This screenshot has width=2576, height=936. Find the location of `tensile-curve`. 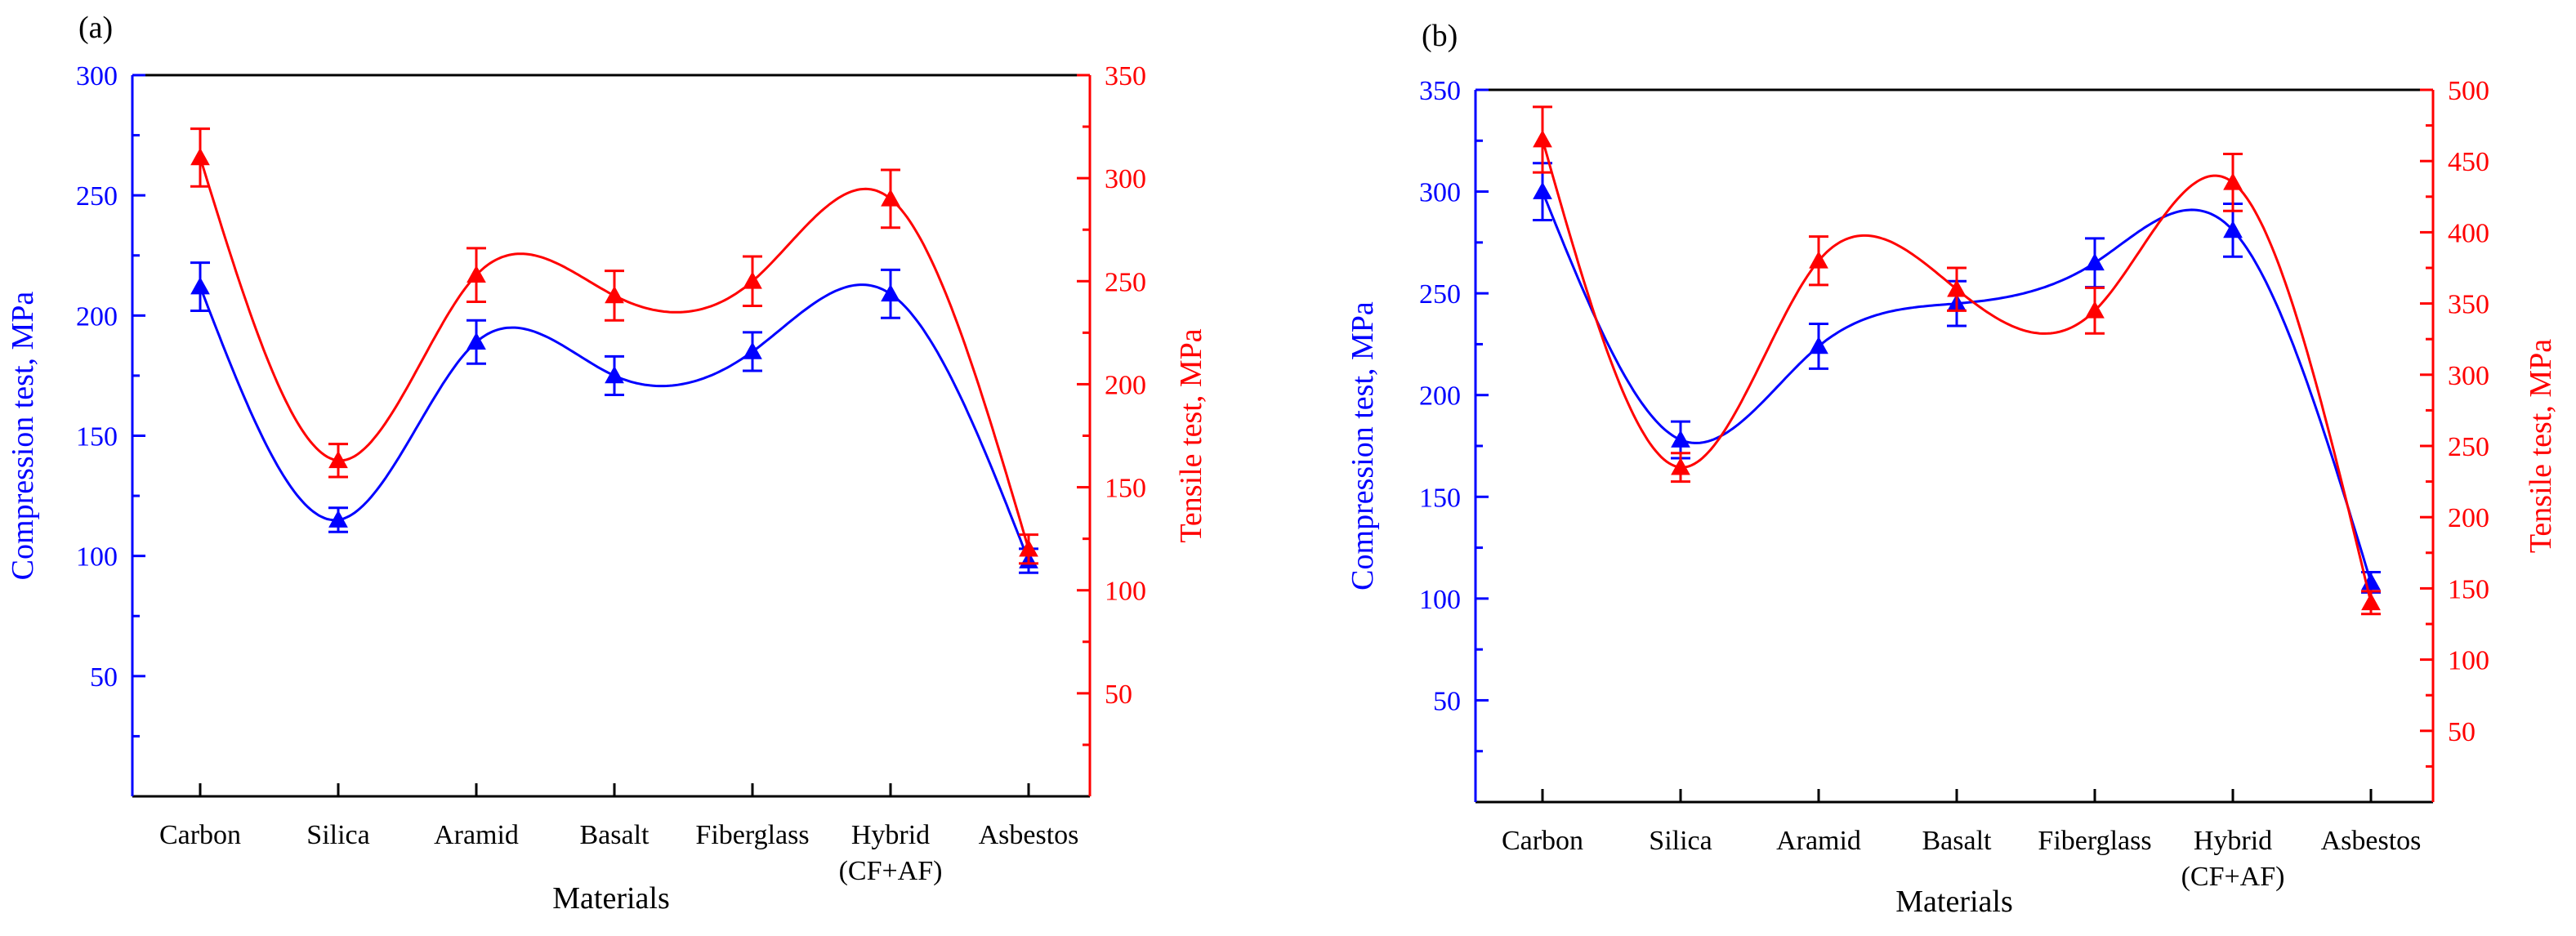

tensile-curve is located at coordinates (615, 353).